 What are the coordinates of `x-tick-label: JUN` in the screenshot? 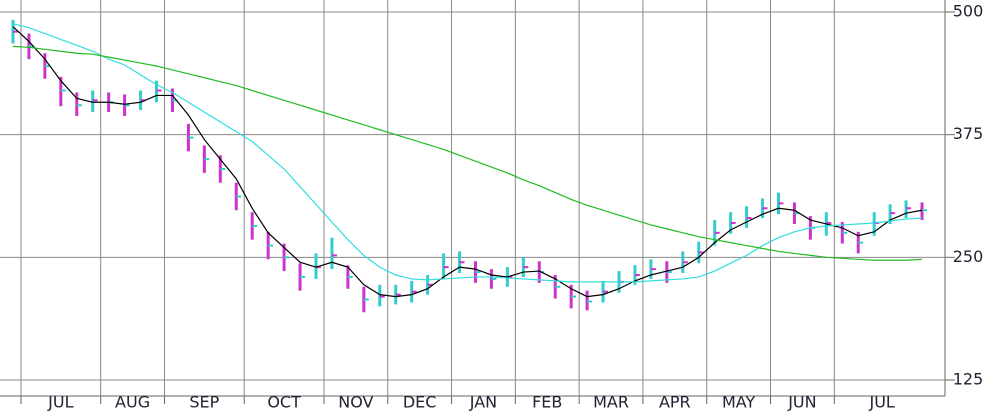 It's located at (801, 402).